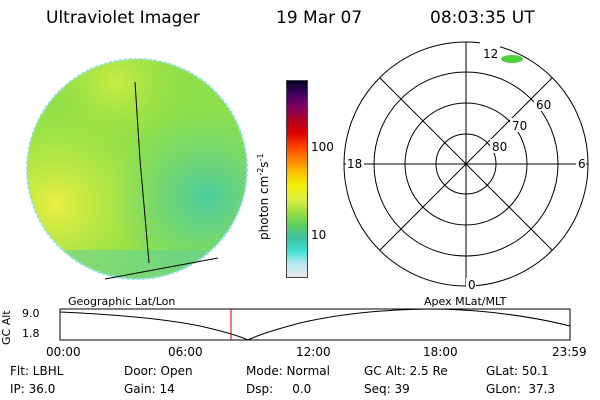 Image resolution: width=600 pixels, height=400 pixels. I want to click on seq-status: Seq: 39, so click(387, 389).